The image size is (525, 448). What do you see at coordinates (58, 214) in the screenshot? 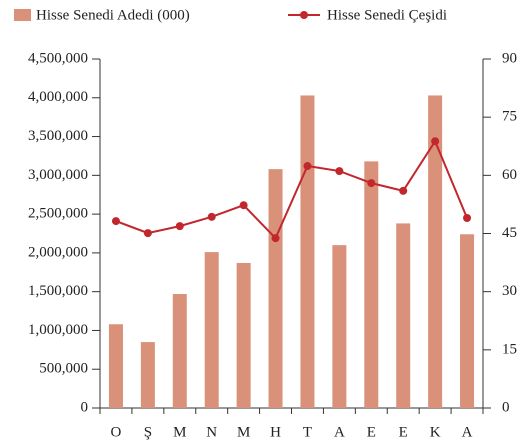
I see `y-tick-label: 2,500,000` at bounding box center [58, 214].